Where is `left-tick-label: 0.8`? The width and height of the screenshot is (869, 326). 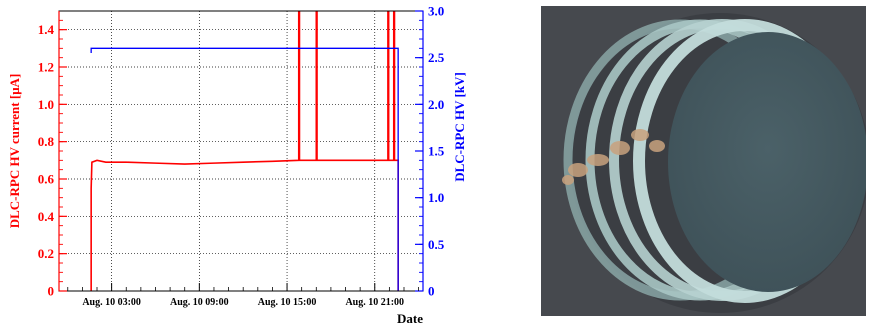
left-tick-label: 0.8 is located at coordinates (46, 141).